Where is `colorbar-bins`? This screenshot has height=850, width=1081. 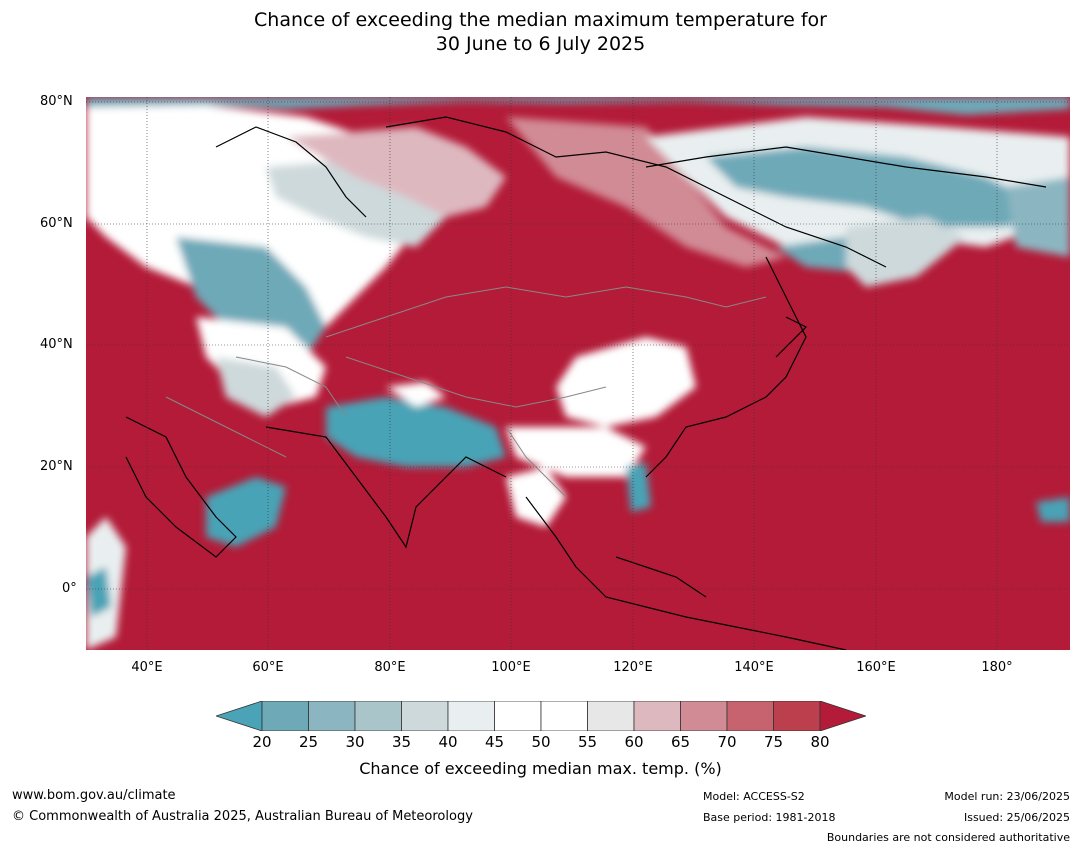
colorbar-bins is located at coordinates (541, 716).